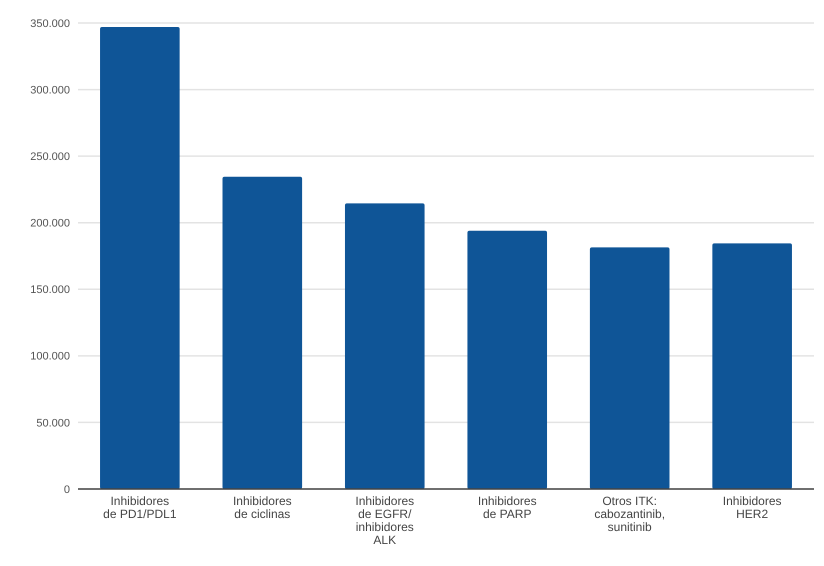  I want to click on x-tick-label: Inhibidores de PARP, so click(507, 507).